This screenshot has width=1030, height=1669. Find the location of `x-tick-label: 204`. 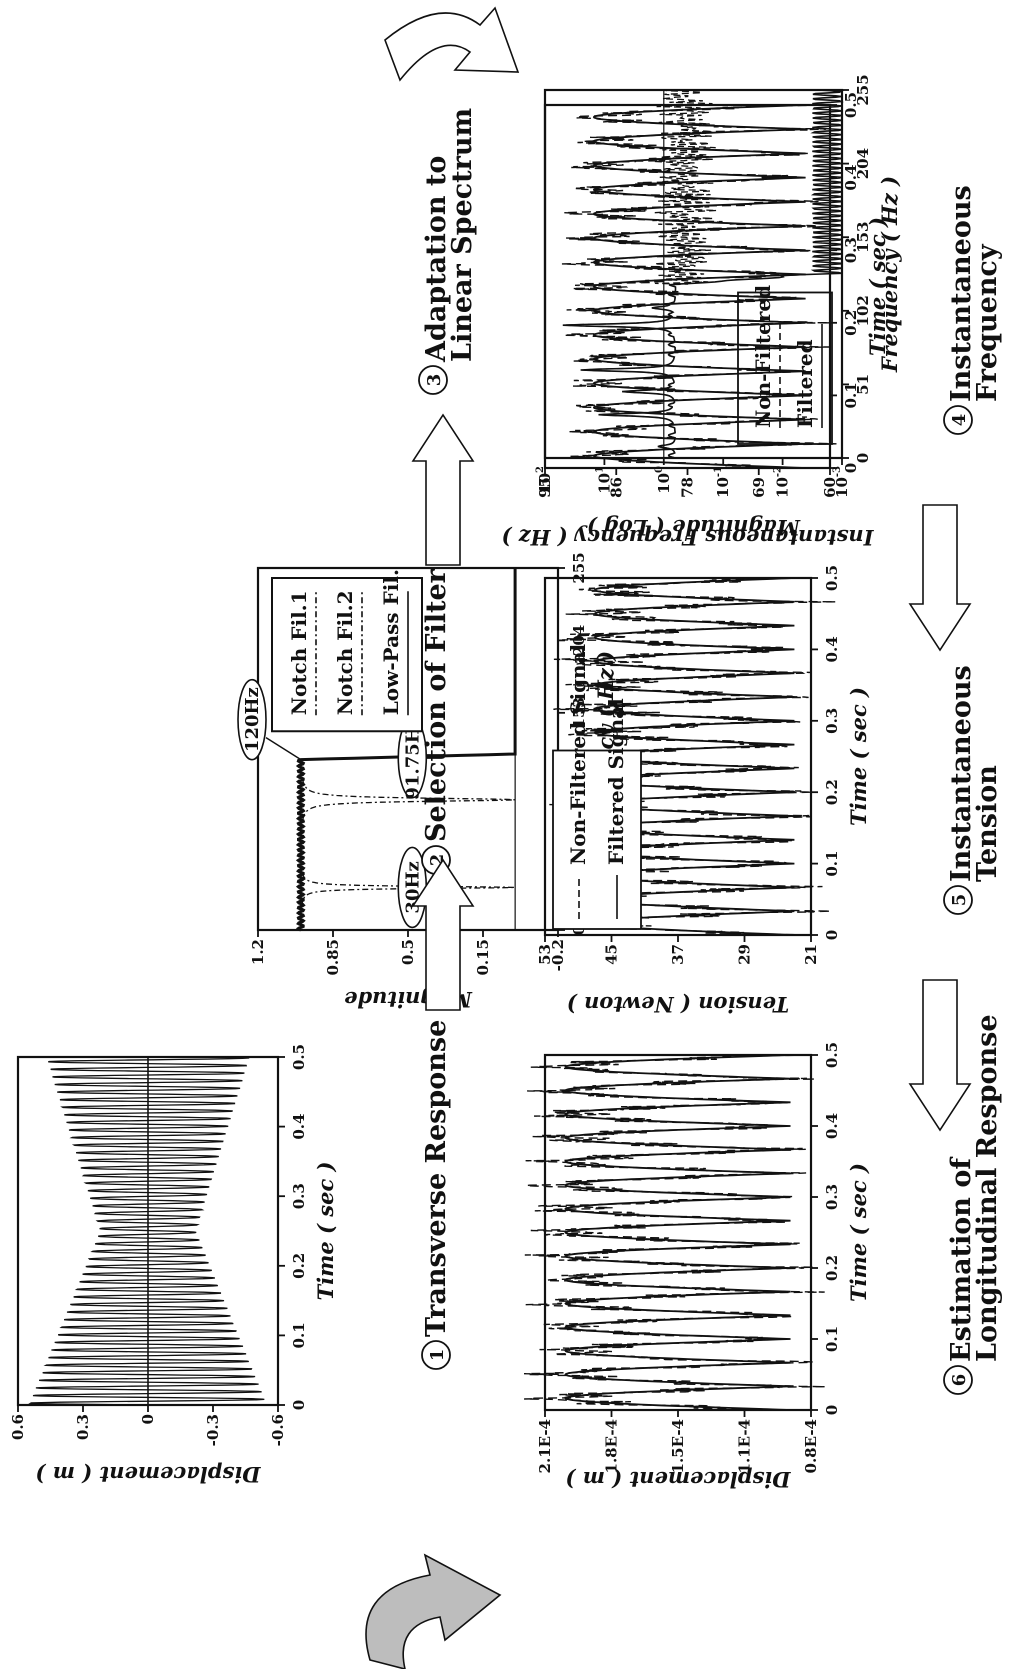

x-tick-label: 204 is located at coordinates (863, 163).